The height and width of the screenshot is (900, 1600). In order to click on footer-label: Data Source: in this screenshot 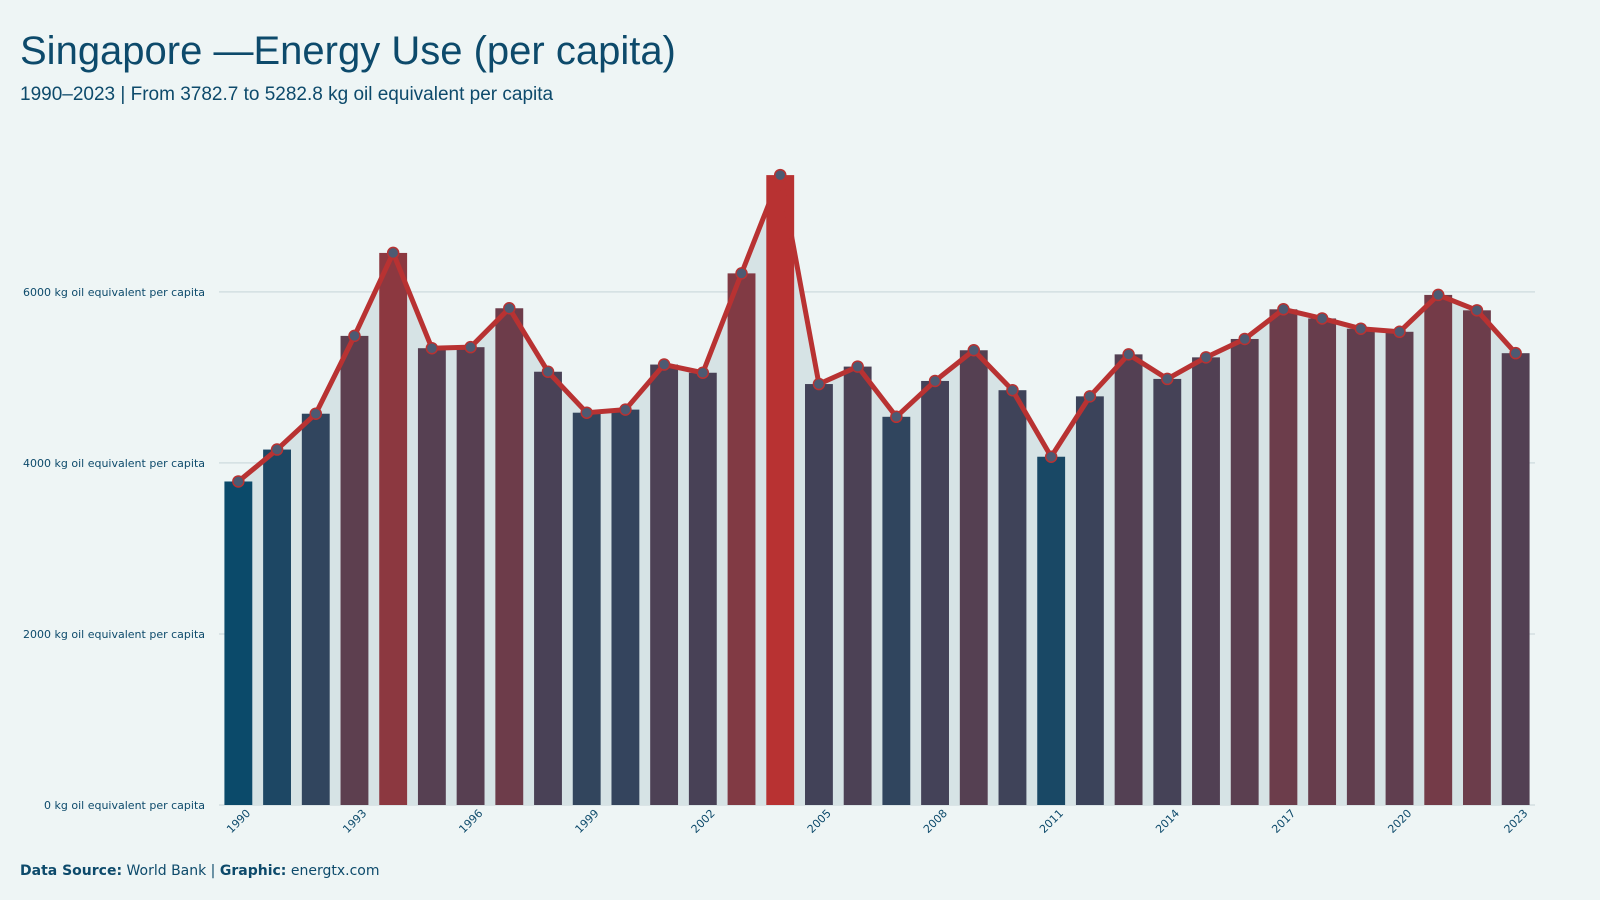, I will do `click(71, 871)`.